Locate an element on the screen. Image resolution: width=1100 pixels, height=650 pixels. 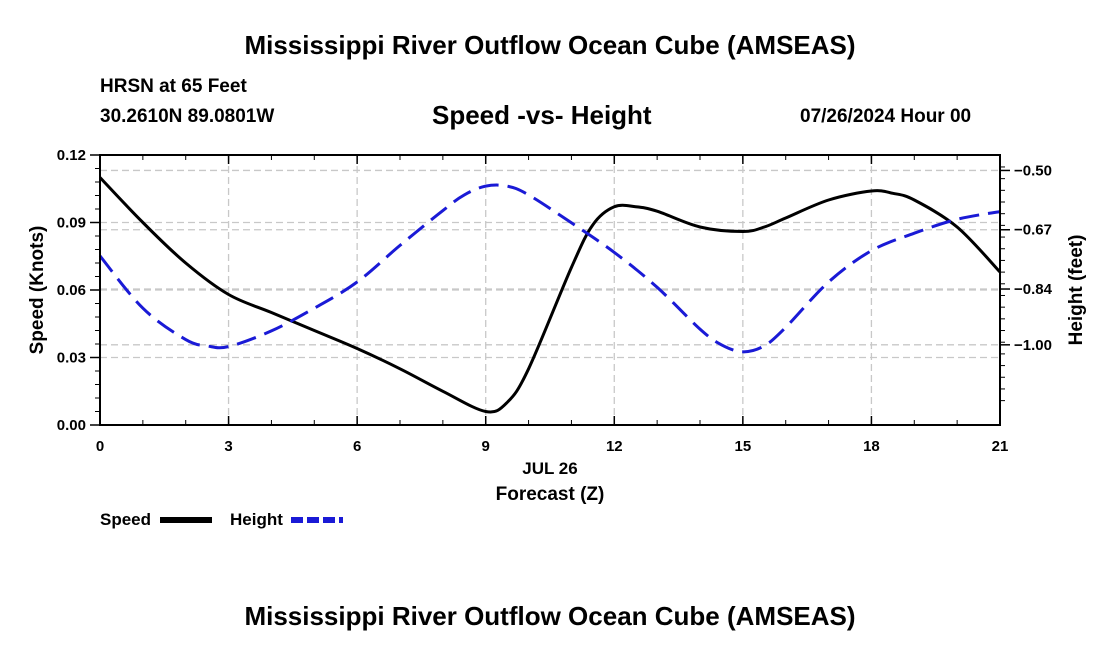
x-tick-label: 6 is located at coordinates (357, 446).